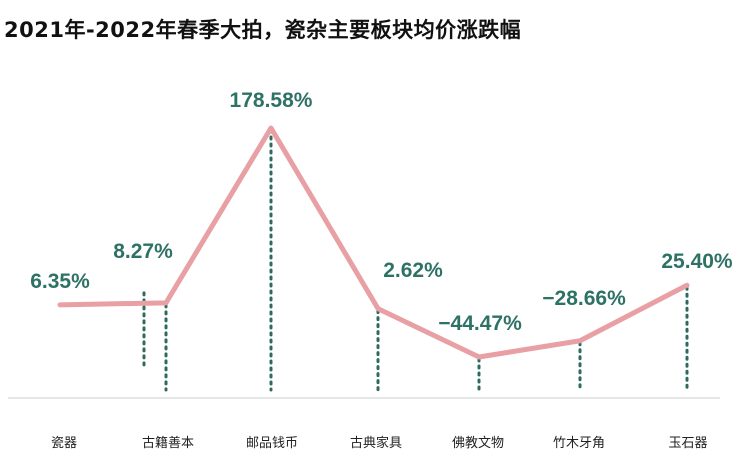 Image resolution: width=749 pixels, height=465 pixels. I want to click on data-label: 8.27%, so click(143, 251).